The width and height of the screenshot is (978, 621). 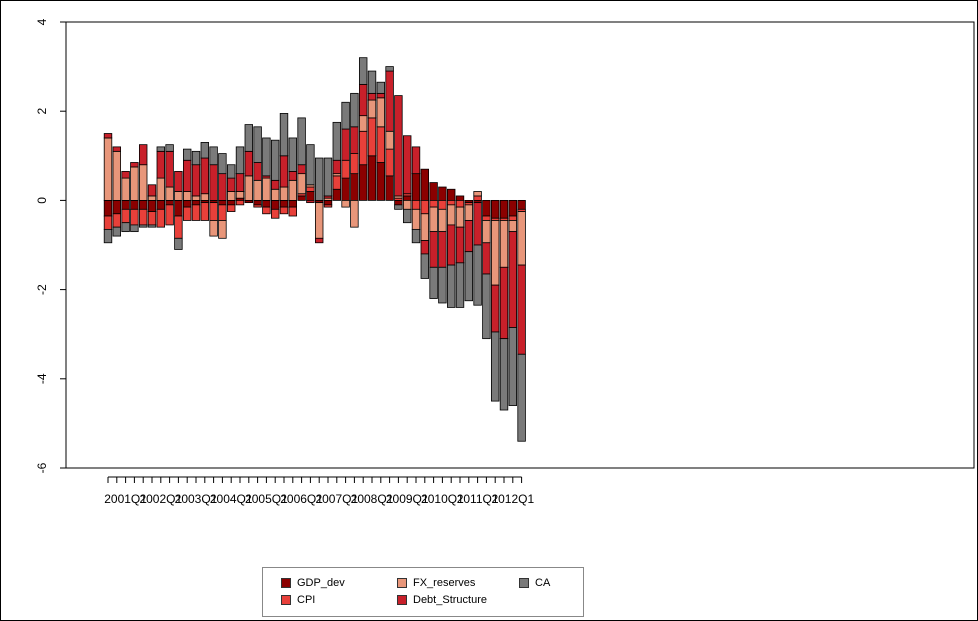 What do you see at coordinates (336, 167) in the screenshot?
I see `bar-segment-debt-structure-2007Q3` at bounding box center [336, 167].